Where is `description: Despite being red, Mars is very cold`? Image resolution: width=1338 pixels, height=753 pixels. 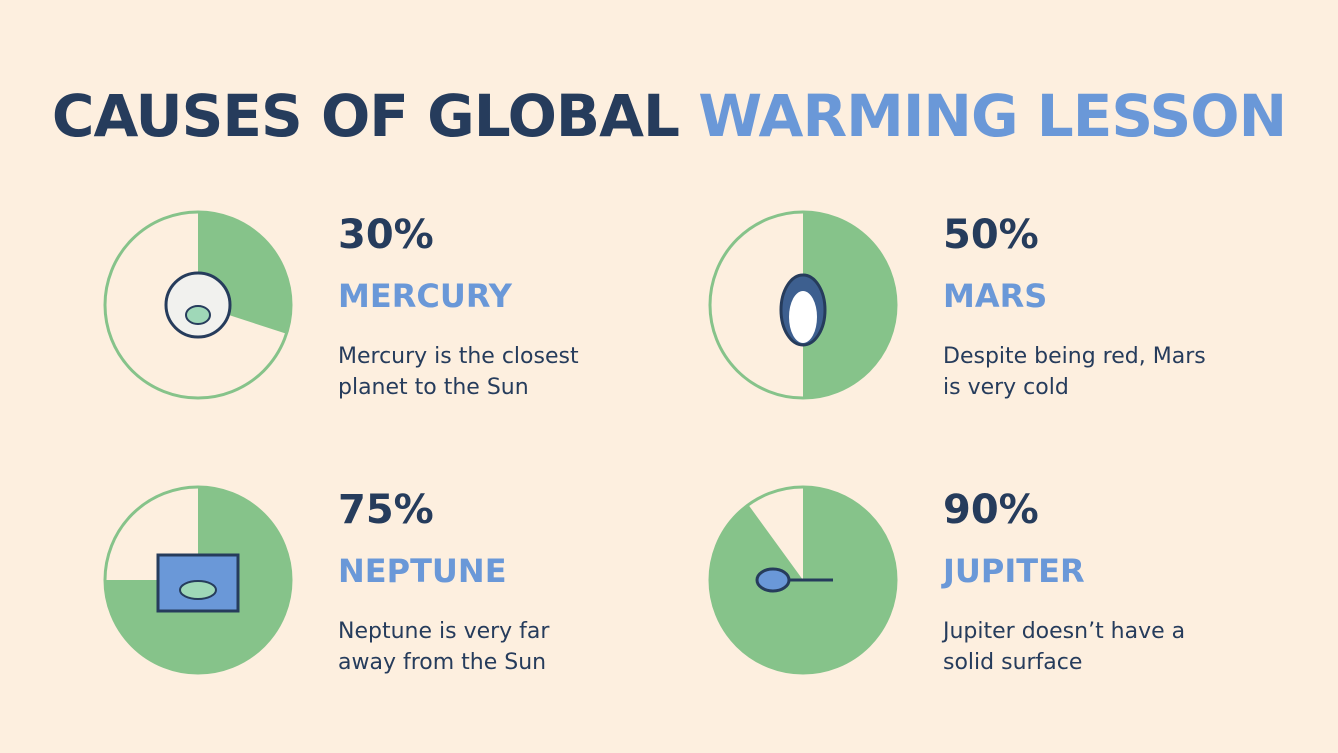 description: Despite being red, Mars is very cold is located at coordinates (1074, 372).